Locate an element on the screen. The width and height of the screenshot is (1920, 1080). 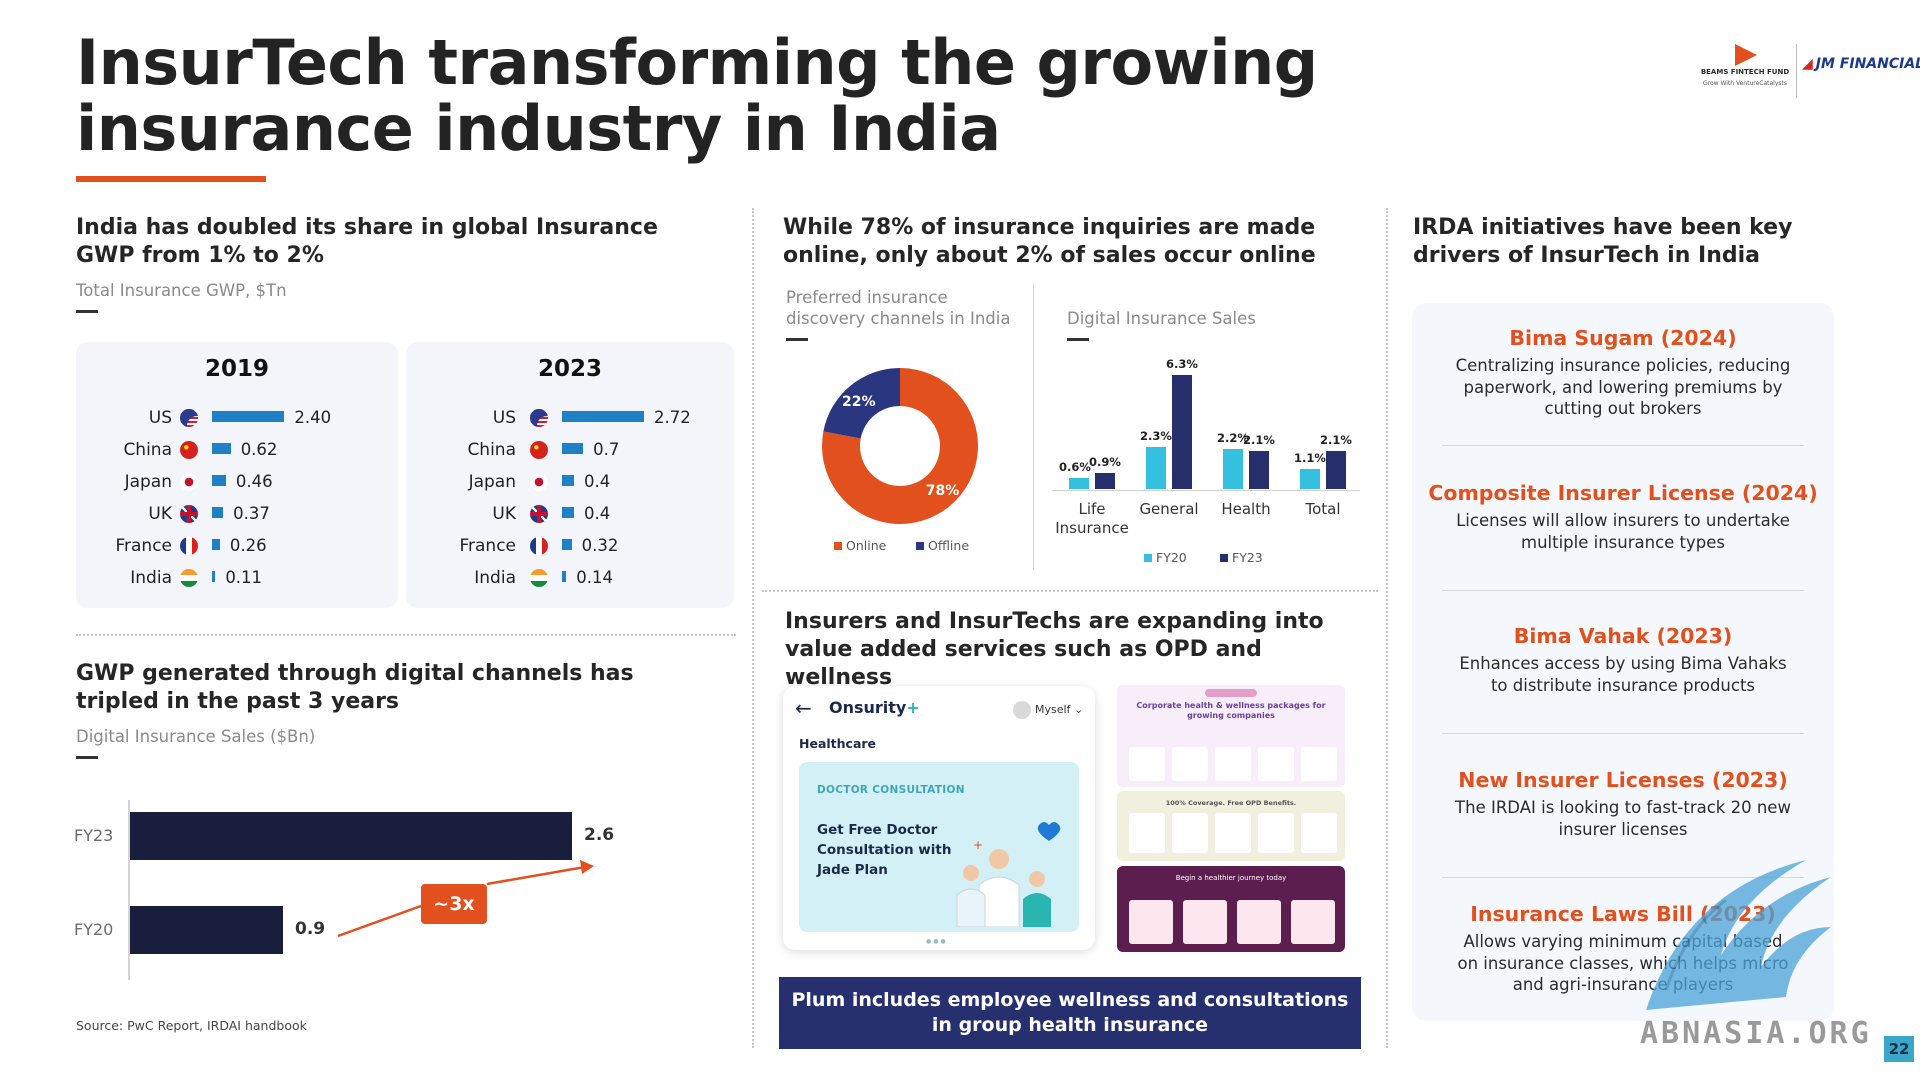
beams-logo-name: BEAMS FINTECH FUND is located at coordinates (1745, 72).